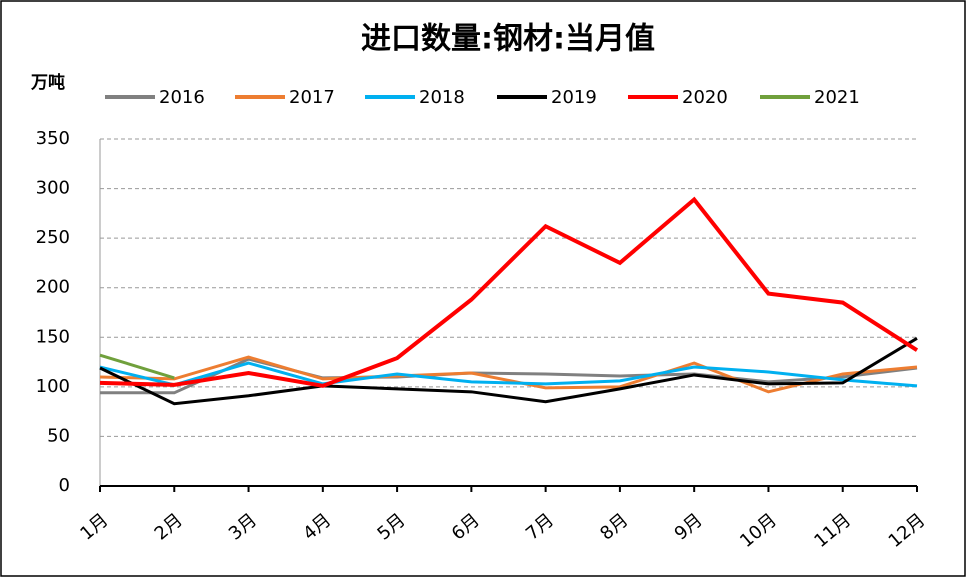 This screenshot has width=966, height=577. I want to click on legend-label: 2021, so click(837, 97).